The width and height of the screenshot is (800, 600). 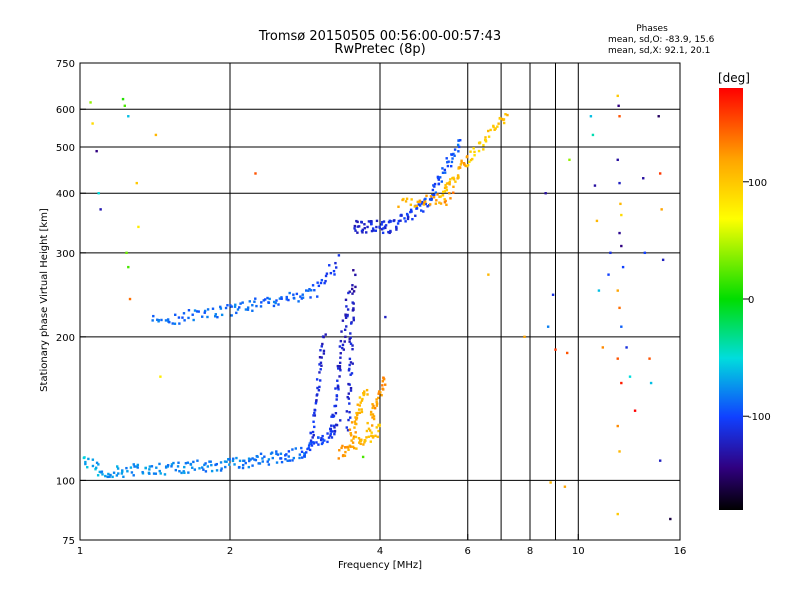 What do you see at coordinates (380, 551) in the screenshot?
I see `x-tick-label: 4` at bounding box center [380, 551].